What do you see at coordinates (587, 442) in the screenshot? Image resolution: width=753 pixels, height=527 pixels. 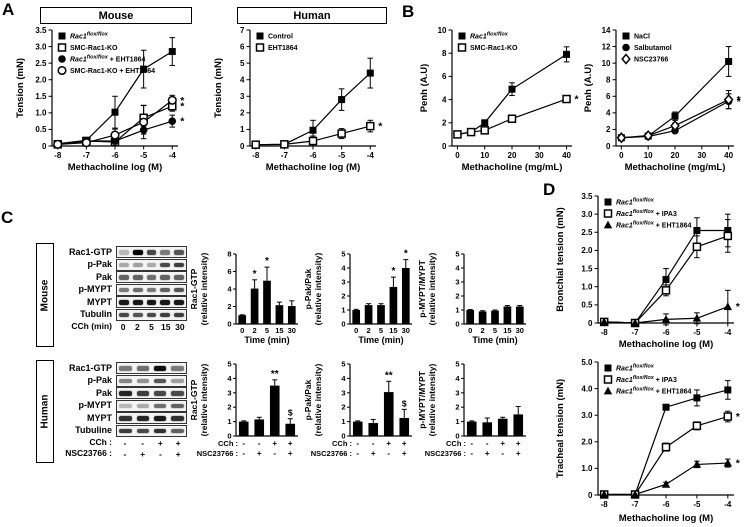 I see `svg-text: 2.0` at bounding box center [587, 442].